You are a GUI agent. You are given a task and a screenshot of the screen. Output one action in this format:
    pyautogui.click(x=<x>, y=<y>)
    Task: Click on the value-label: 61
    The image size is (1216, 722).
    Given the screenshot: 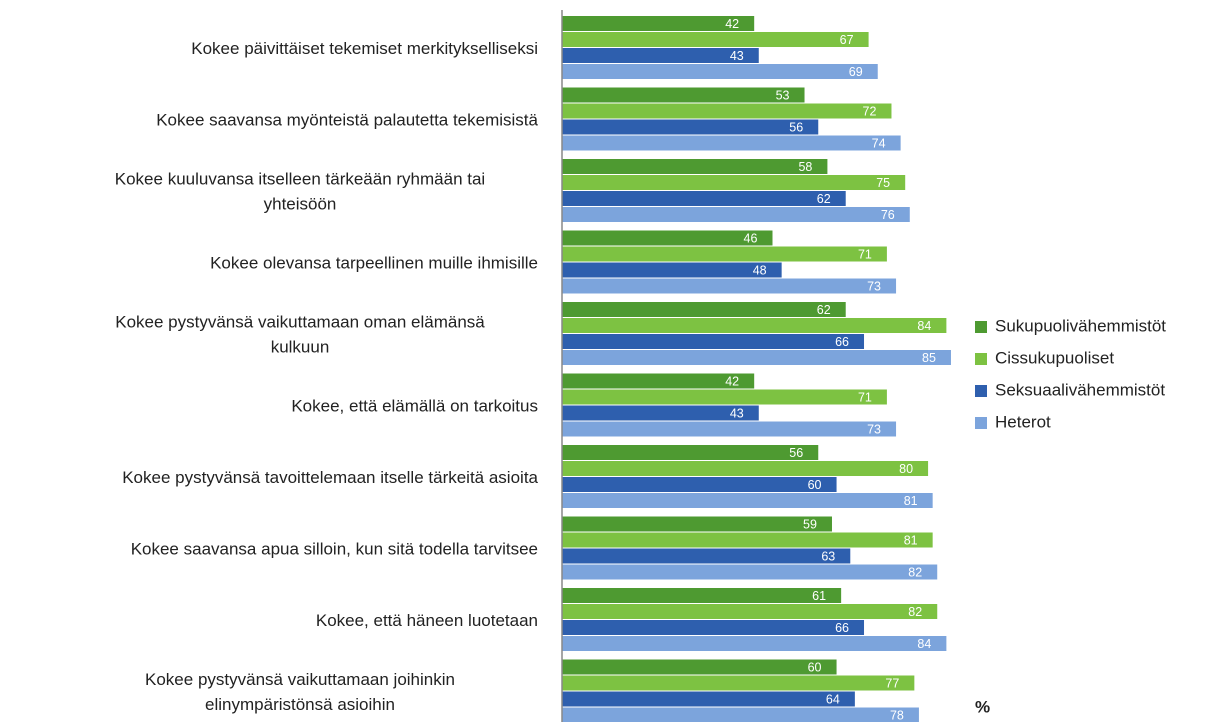 What is the action you would take?
    pyautogui.click(x=819, y=596)
    